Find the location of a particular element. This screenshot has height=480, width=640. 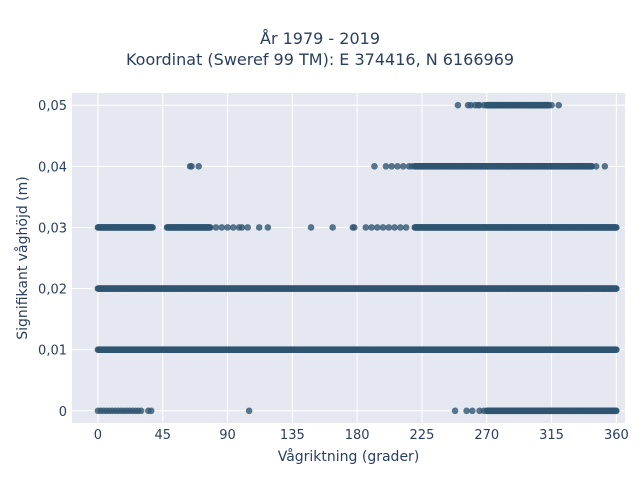

x-axis-label: Vågriktning (grader) is located at coordinates (349, 456).